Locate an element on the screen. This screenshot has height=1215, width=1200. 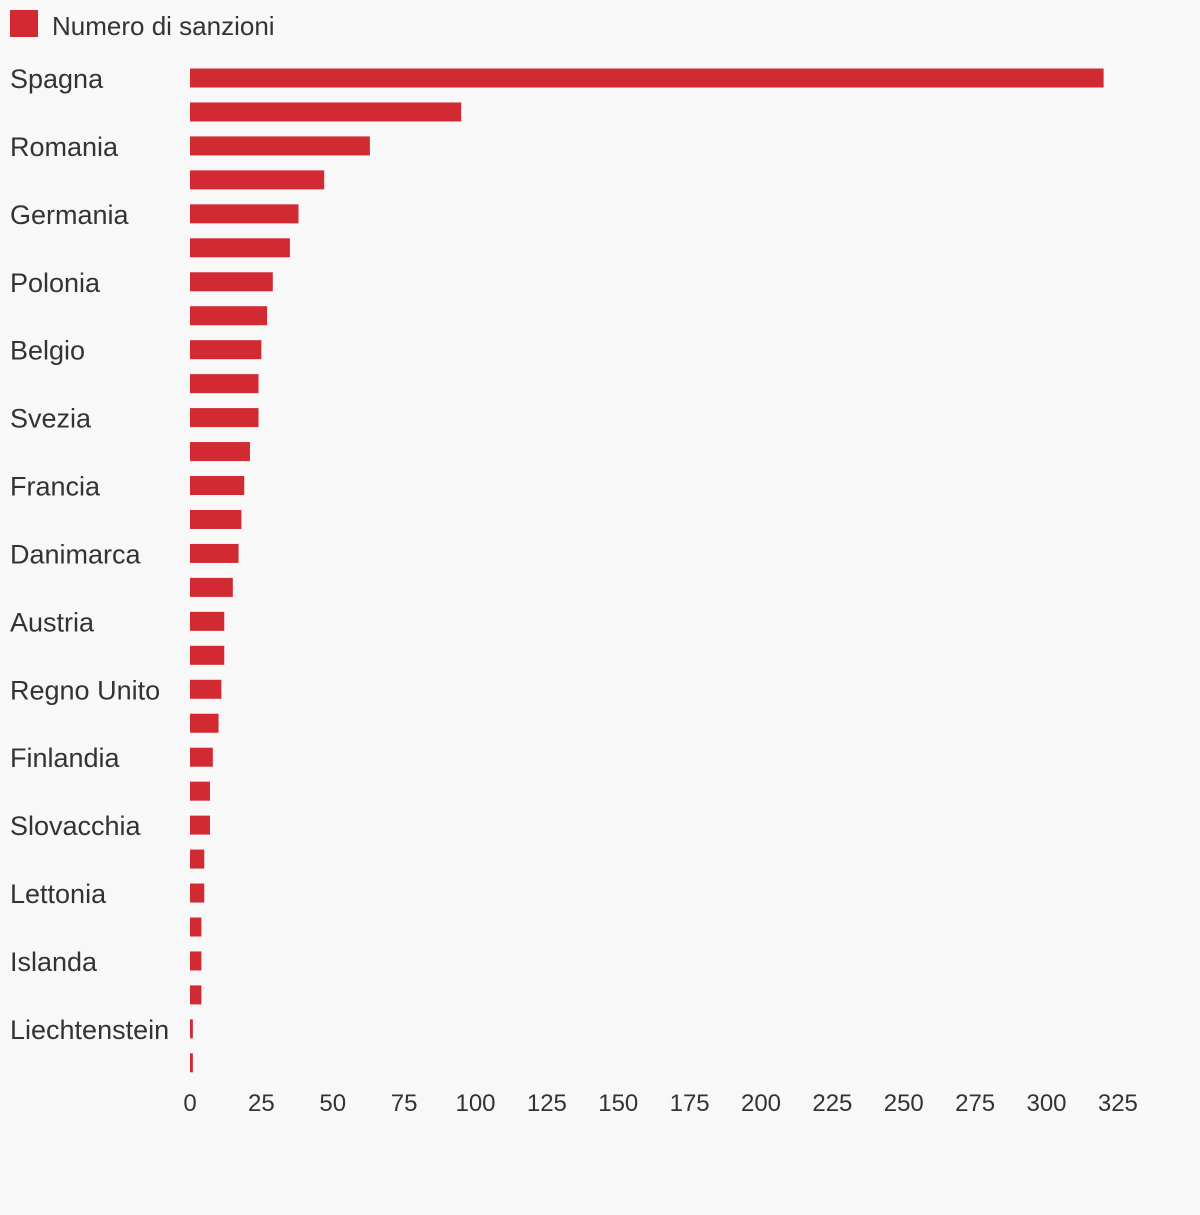
x-tick-label: 50 is located at coordinates (332, 1103).